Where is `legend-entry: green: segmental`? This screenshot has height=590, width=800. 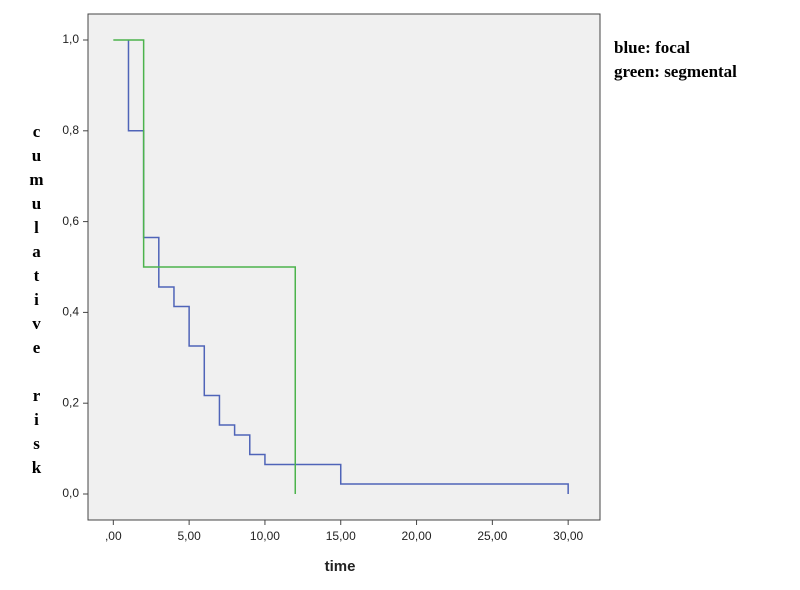
legend-entry: green: segmental is located at coordinates (675, 71).